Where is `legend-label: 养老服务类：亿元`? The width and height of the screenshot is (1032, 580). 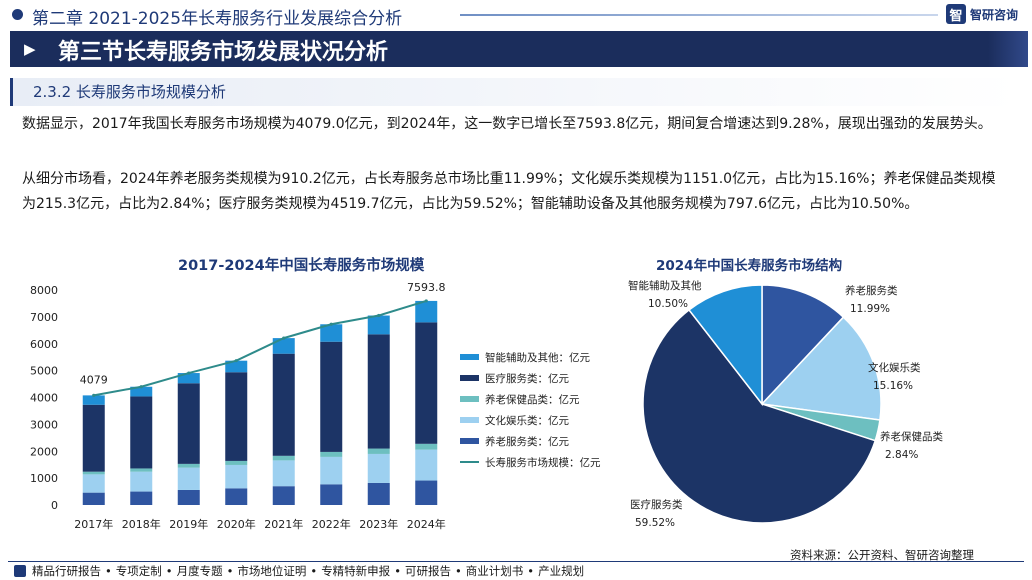
legend-label: 养老服务类：亿元 is located at coordinates (527, 441).